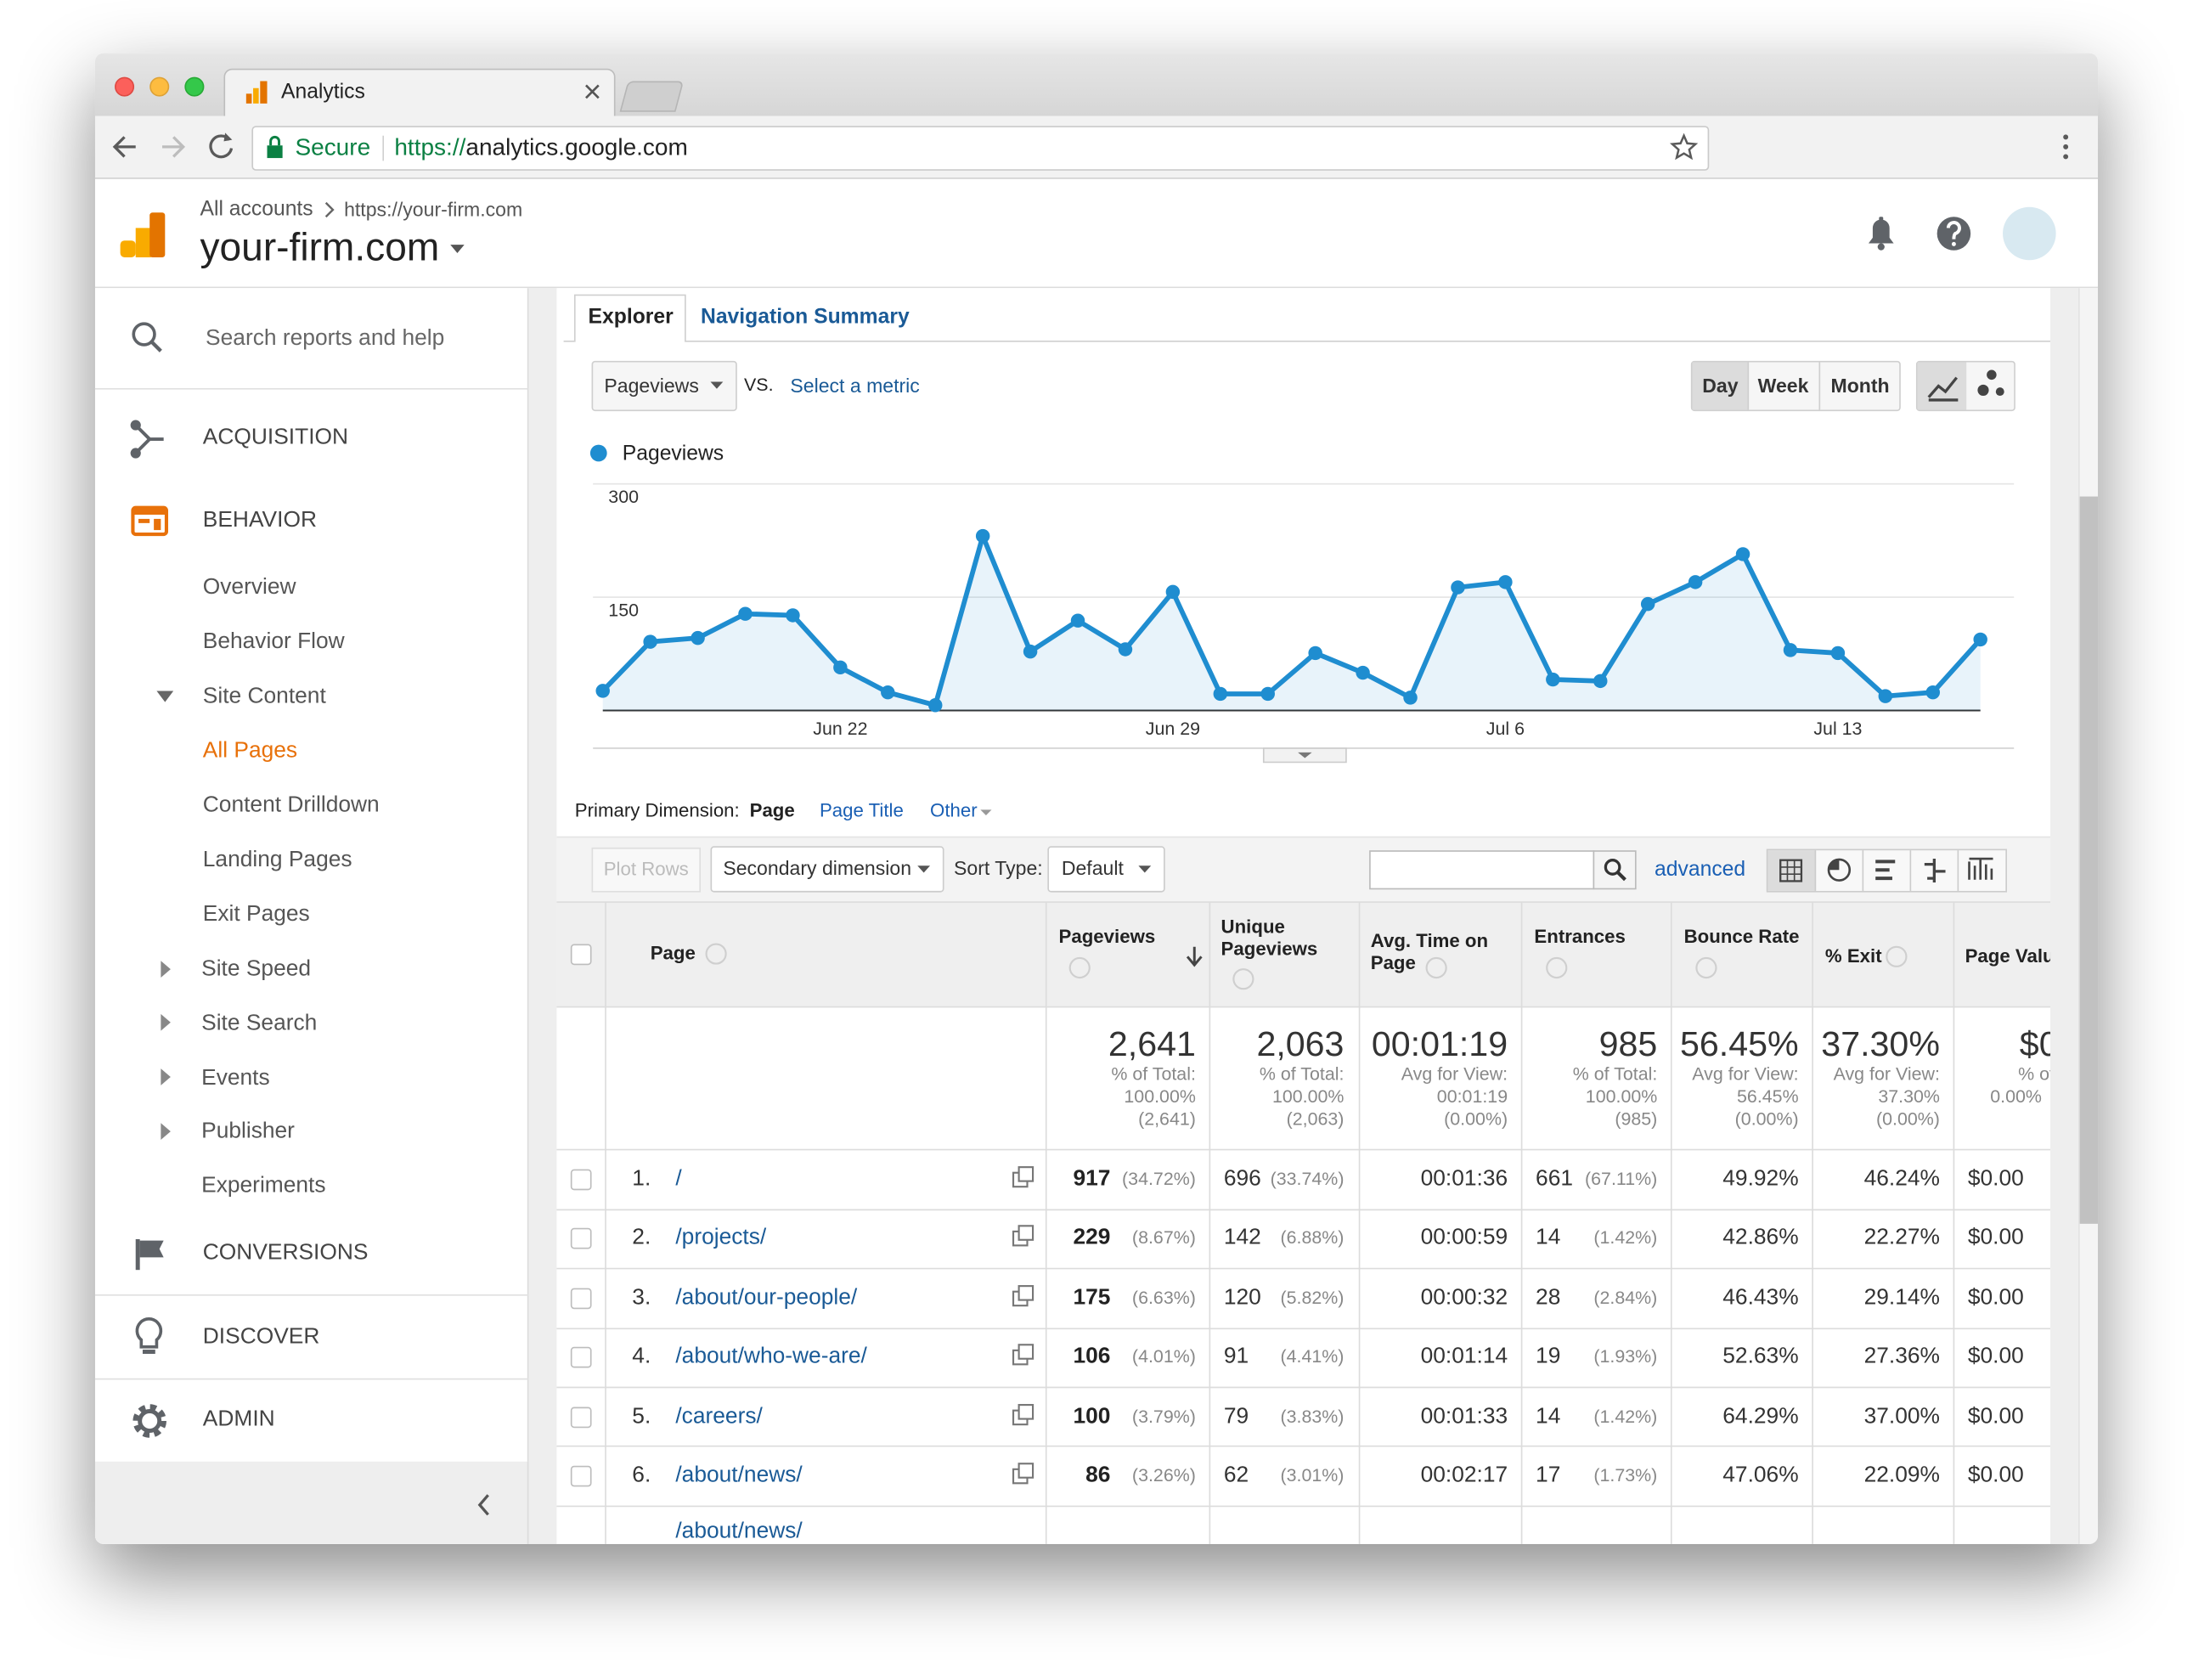 This screenshot has height=1680, width=2193. I want to click on line-chart-button, so click(1942, 386).